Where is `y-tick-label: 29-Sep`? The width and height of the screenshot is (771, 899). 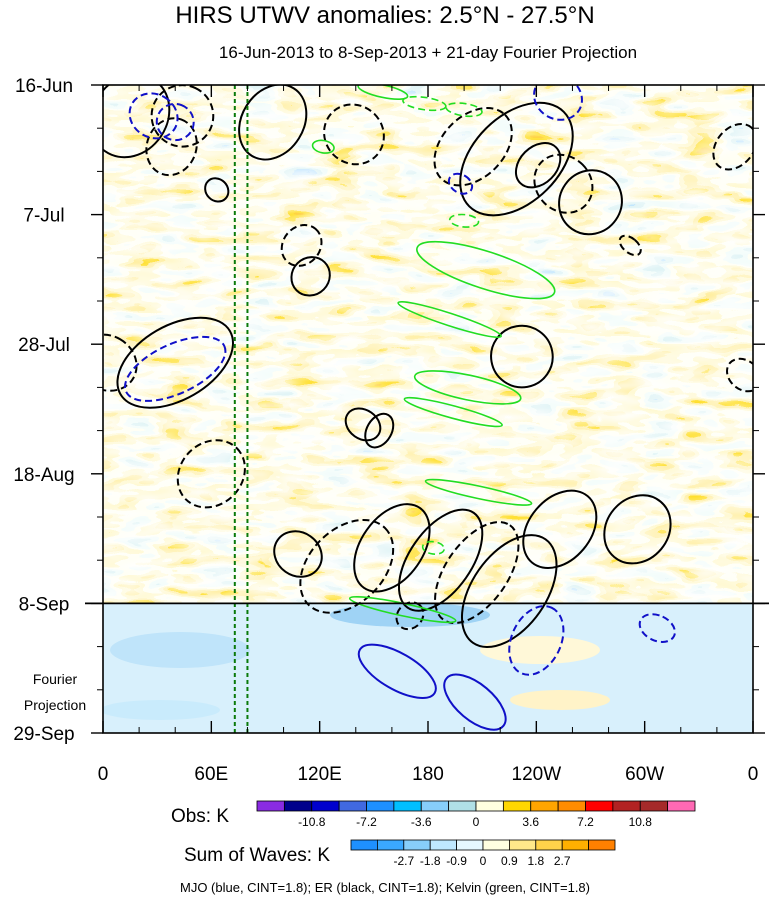 y-tick-label: 29-Sep is located at coordinates (43, 734).